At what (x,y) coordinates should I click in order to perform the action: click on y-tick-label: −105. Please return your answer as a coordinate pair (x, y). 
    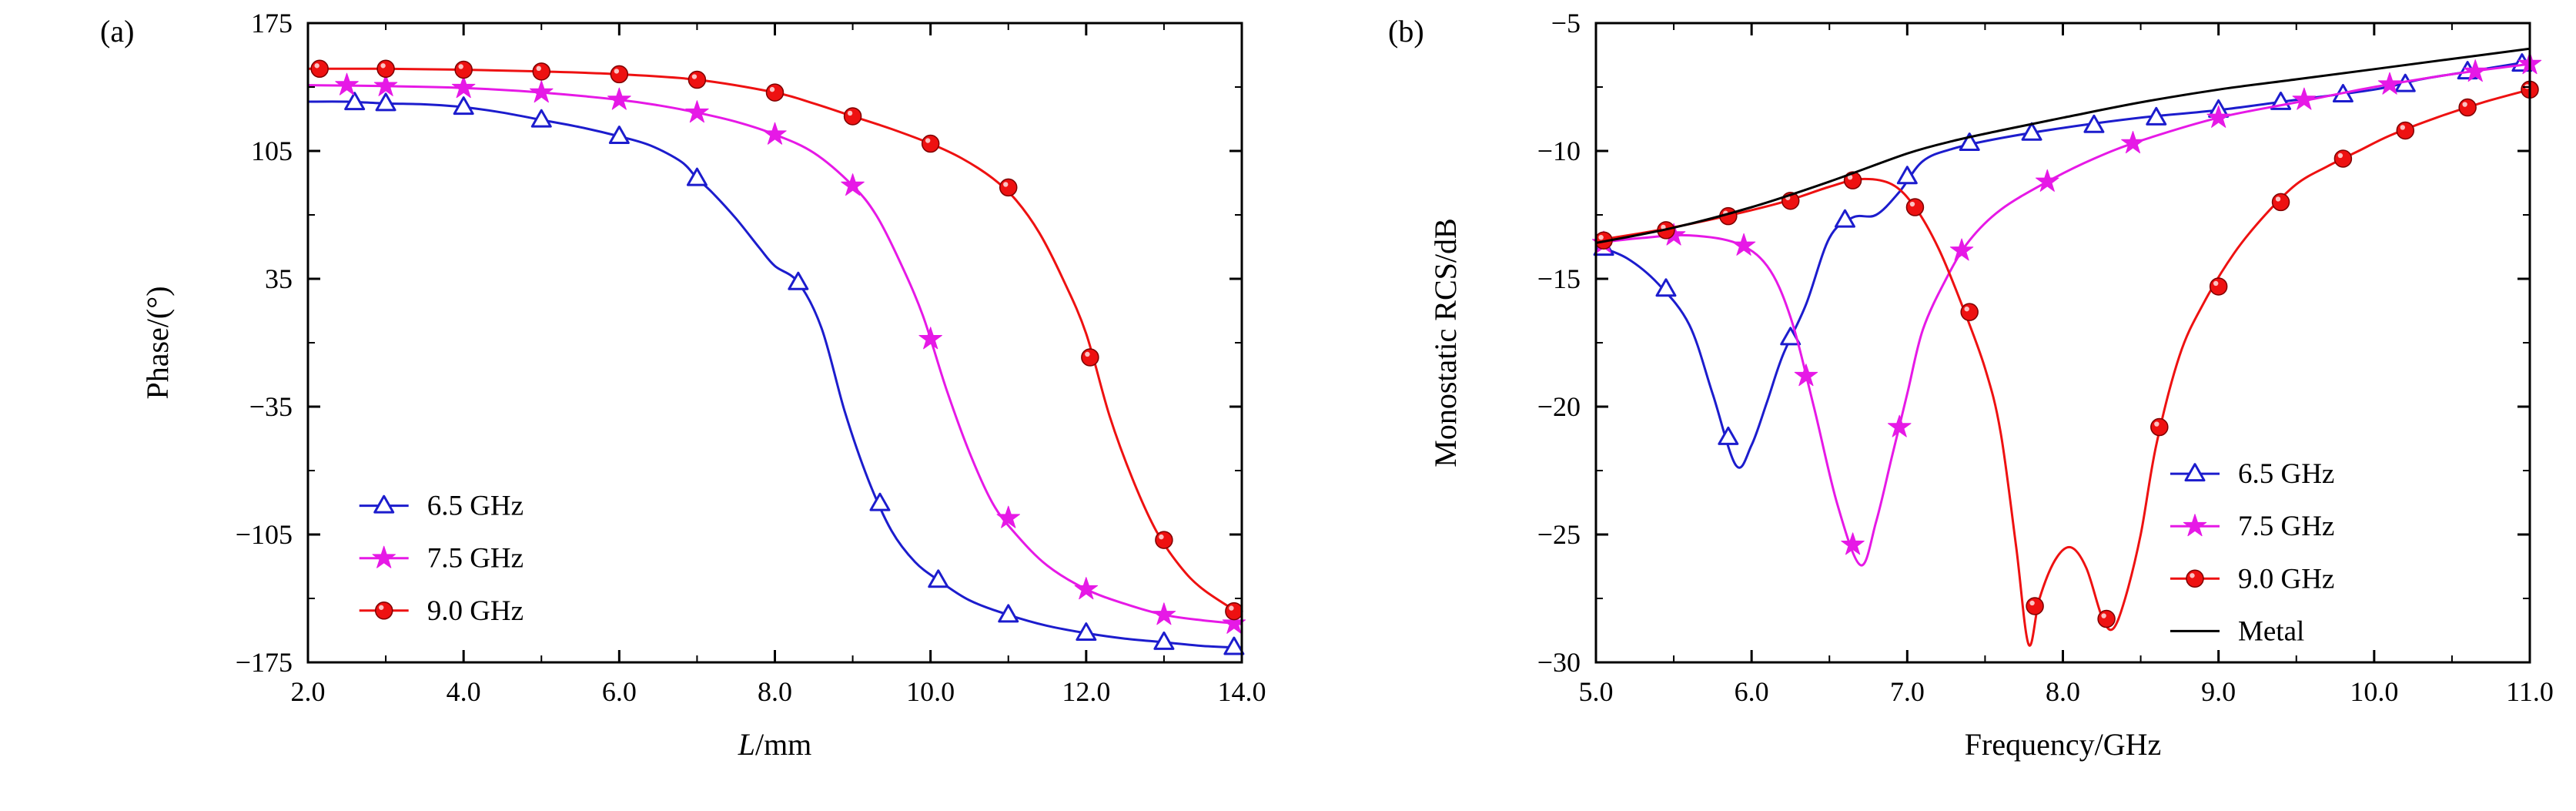
    Looking at the image, I should click on (264, 534).